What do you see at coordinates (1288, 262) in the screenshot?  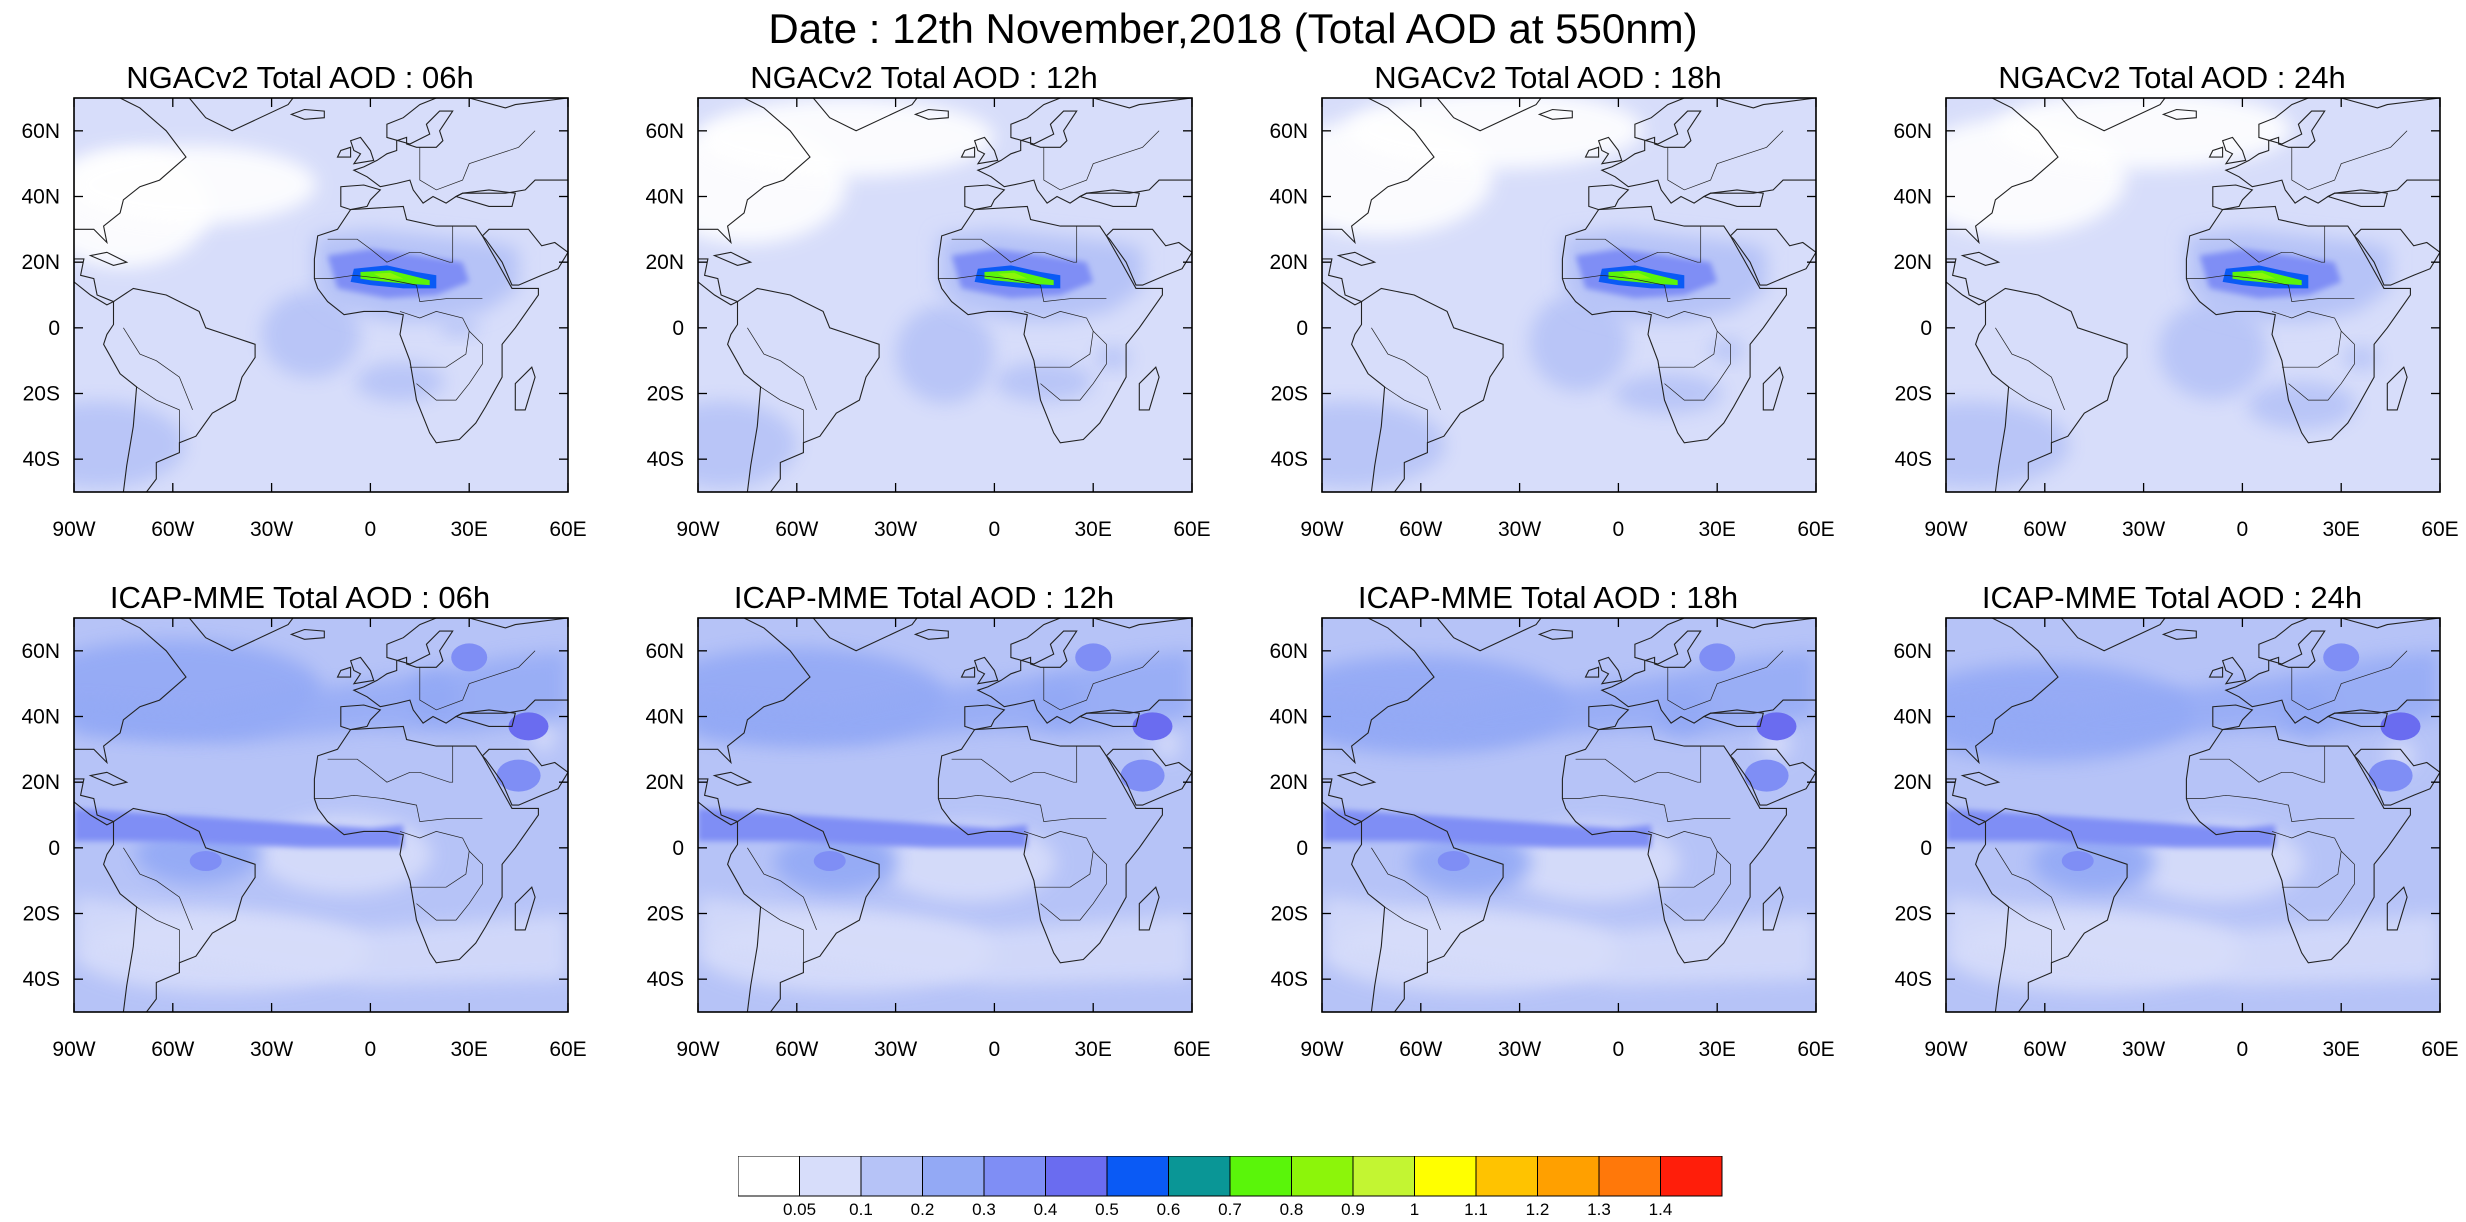 I see `lat-tick-label: 20N` at bounding box center [1288, 262].